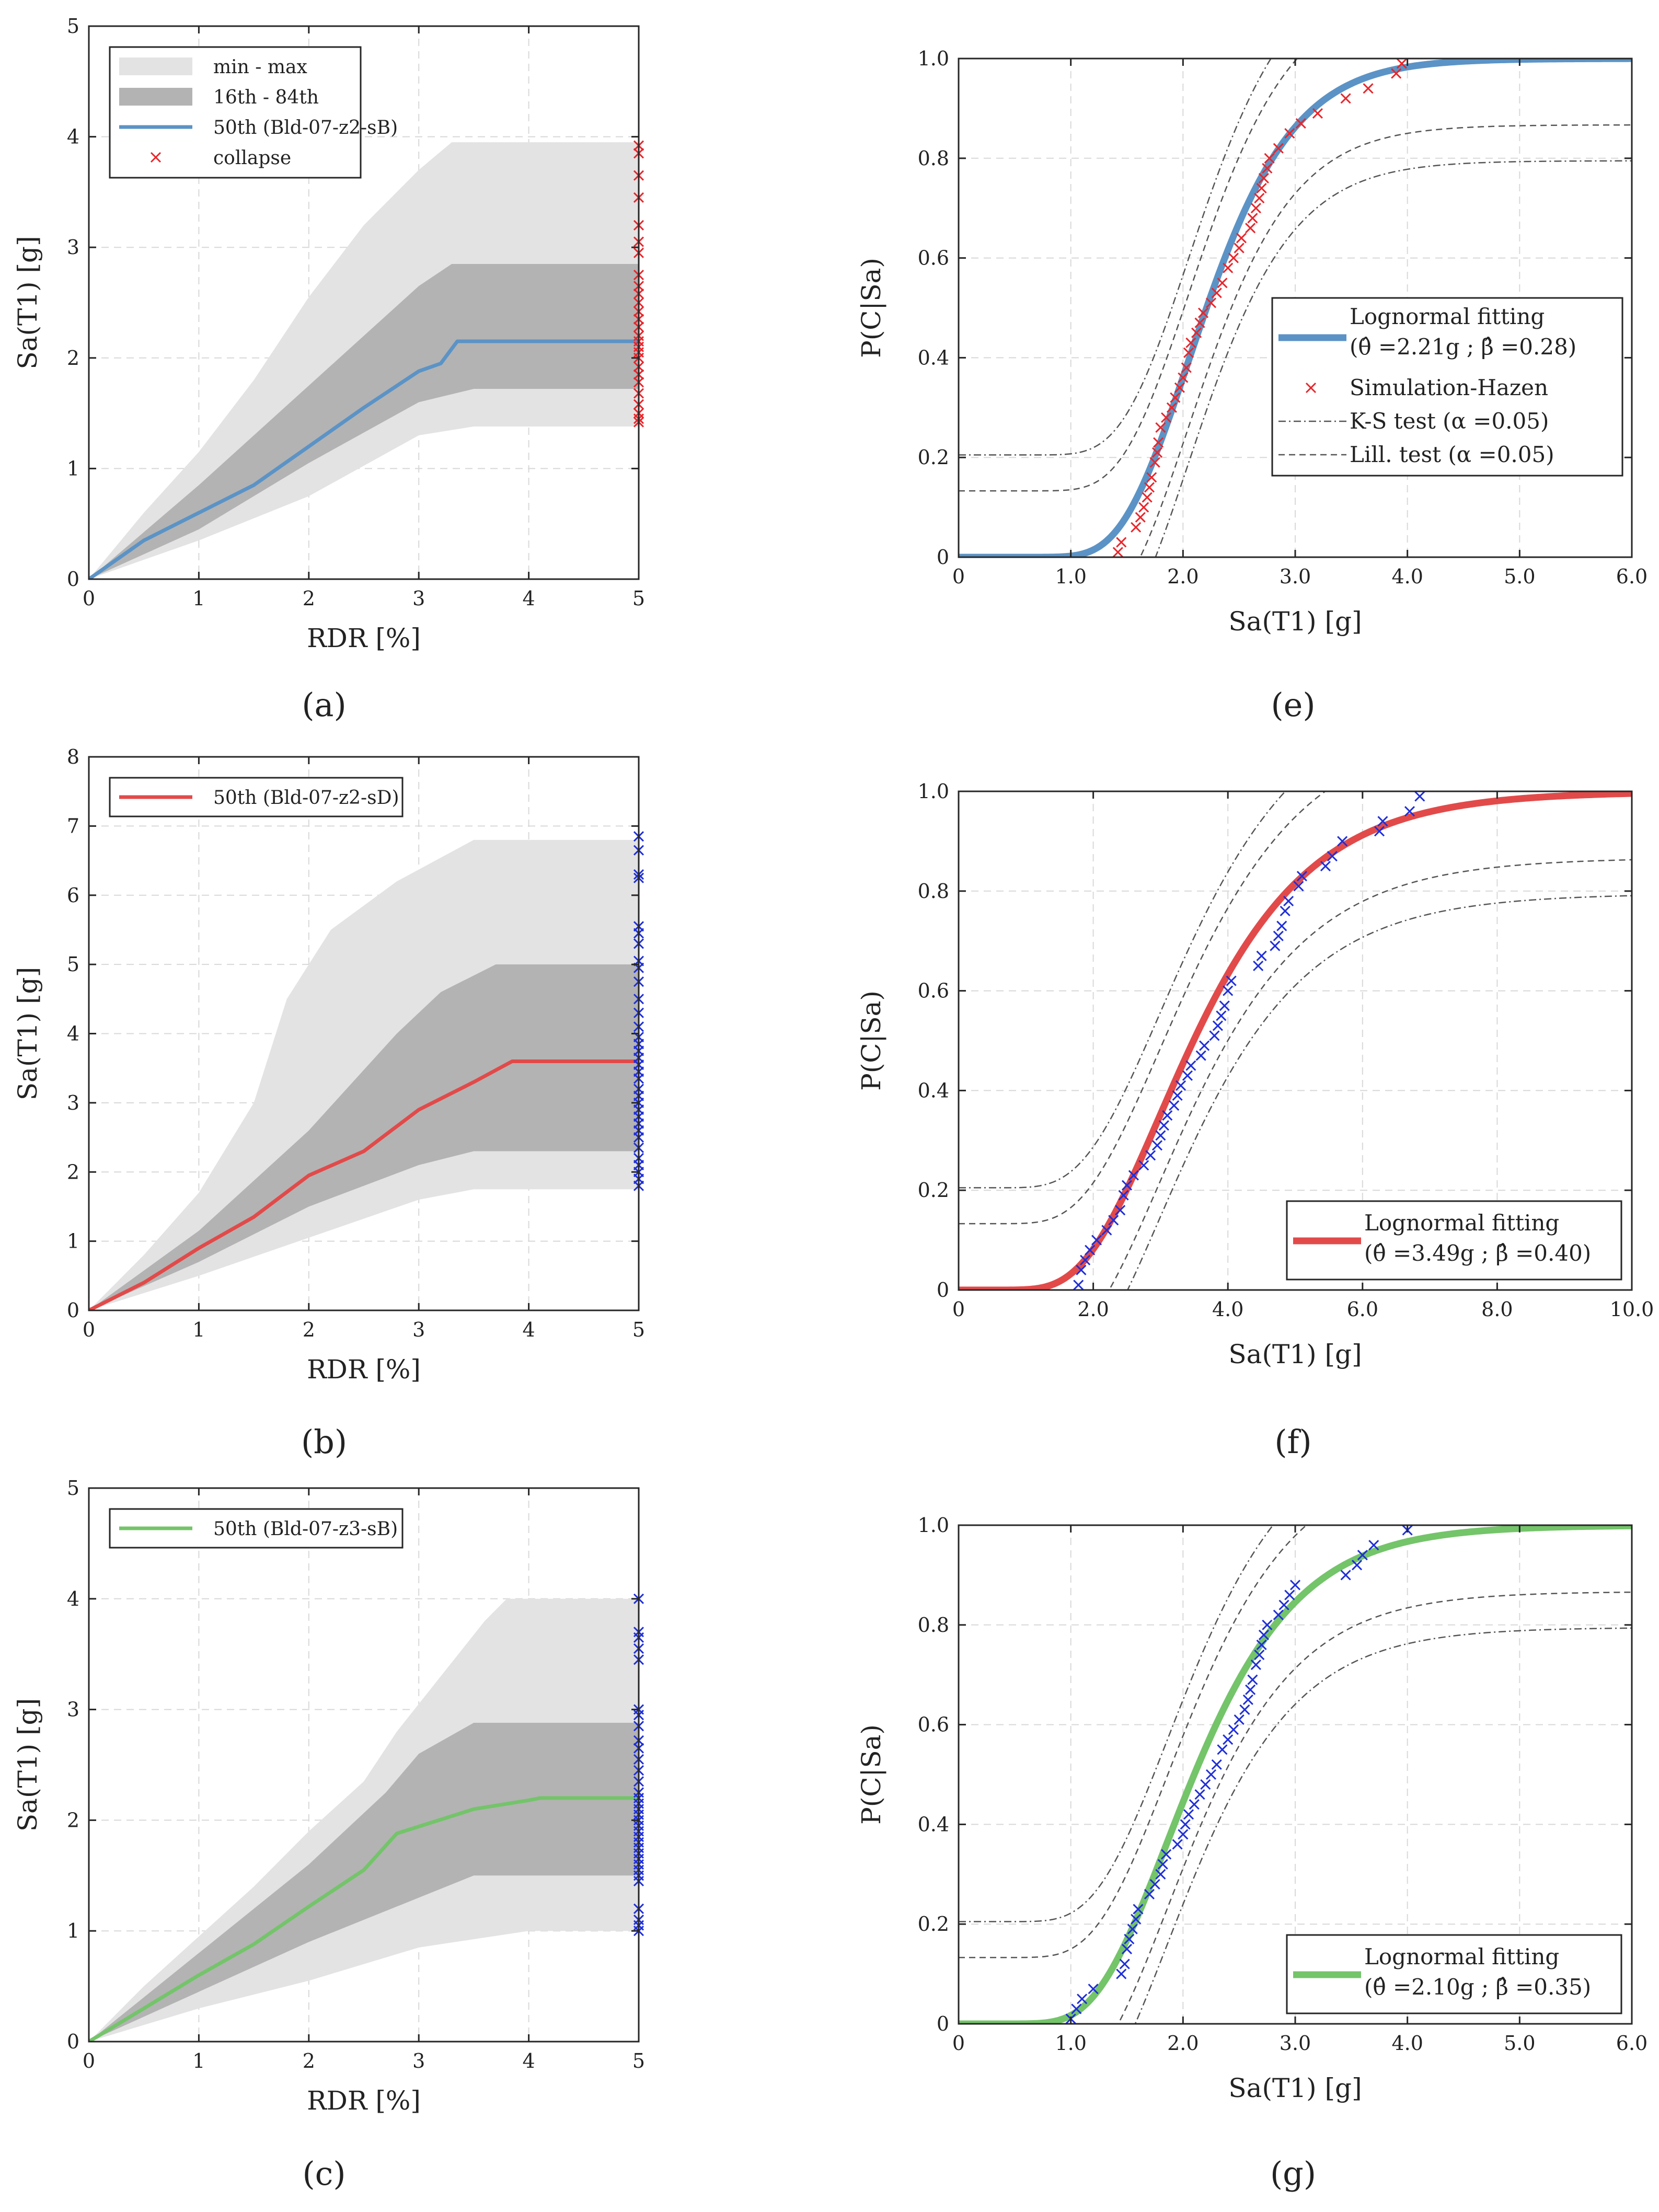 This screenshot has height=2212, width=1659. I want to click on x-tick-label: 10.0, so click(1632, 1309).